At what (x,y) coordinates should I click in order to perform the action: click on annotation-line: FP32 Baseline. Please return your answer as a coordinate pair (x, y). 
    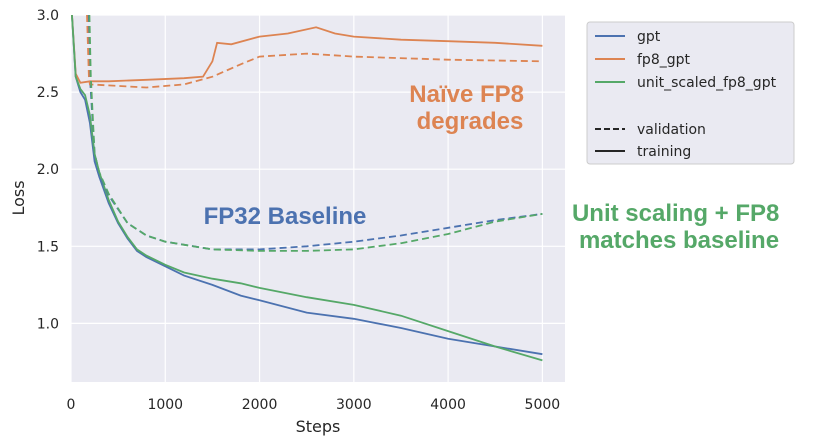
    Looking at the image, I should click on (285, 216).